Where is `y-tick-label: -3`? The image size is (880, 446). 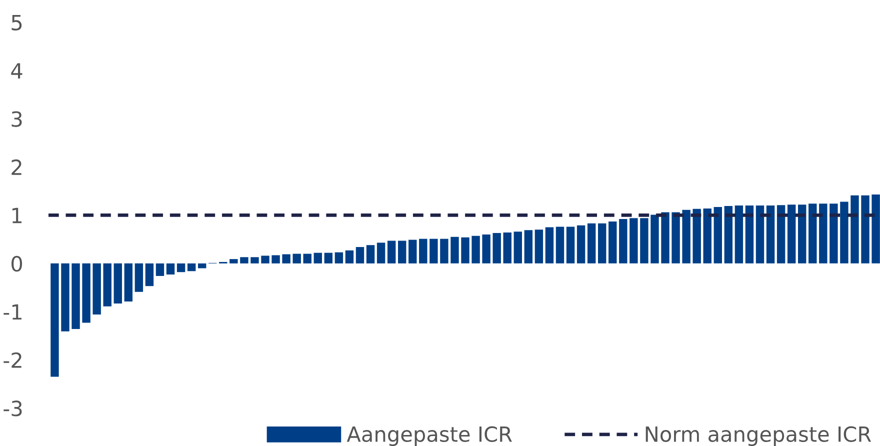 y-tick-label: -3 is located at coordinates (13, 408).